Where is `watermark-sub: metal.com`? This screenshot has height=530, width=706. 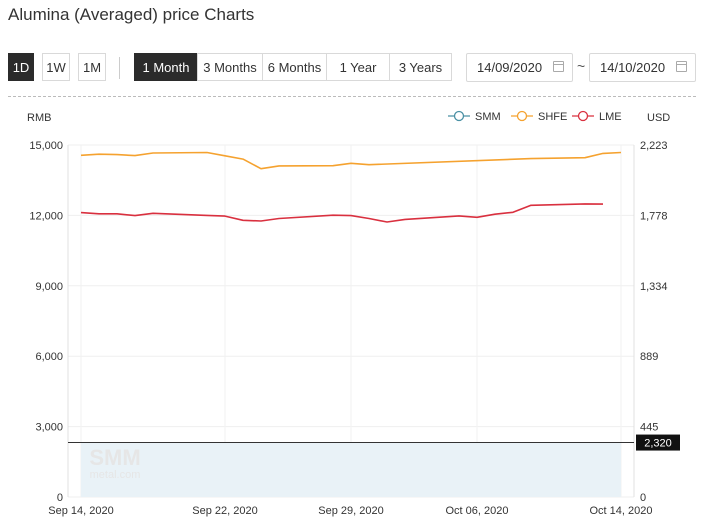
watermark-sub: metal.com is located at coordinates (115, 475).